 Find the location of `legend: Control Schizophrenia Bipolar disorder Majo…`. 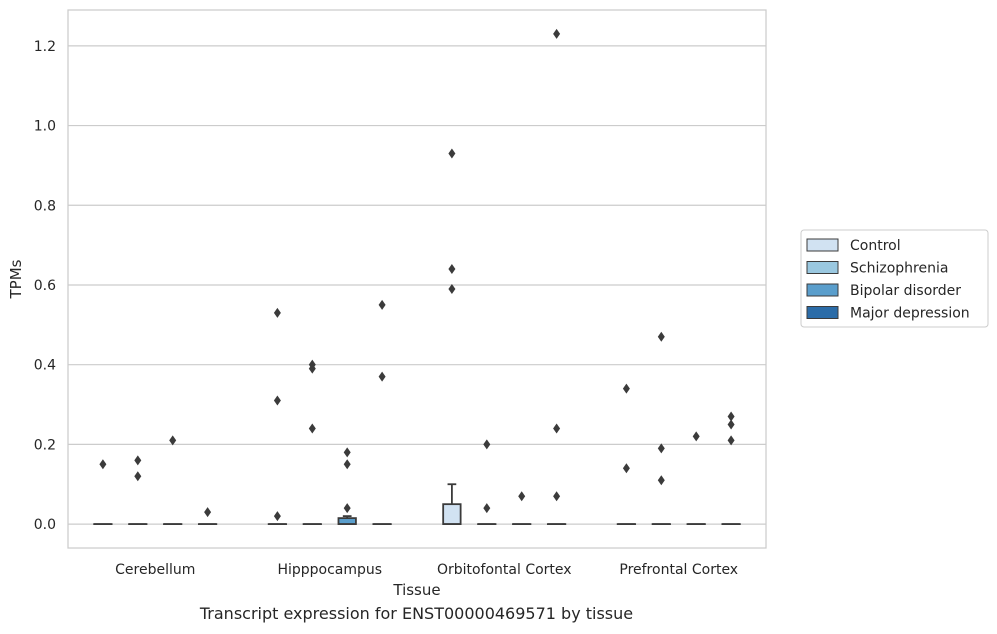

legend: Control Schizophrenia Bipolar disorder Majo… is located at coordinates (894, 278).